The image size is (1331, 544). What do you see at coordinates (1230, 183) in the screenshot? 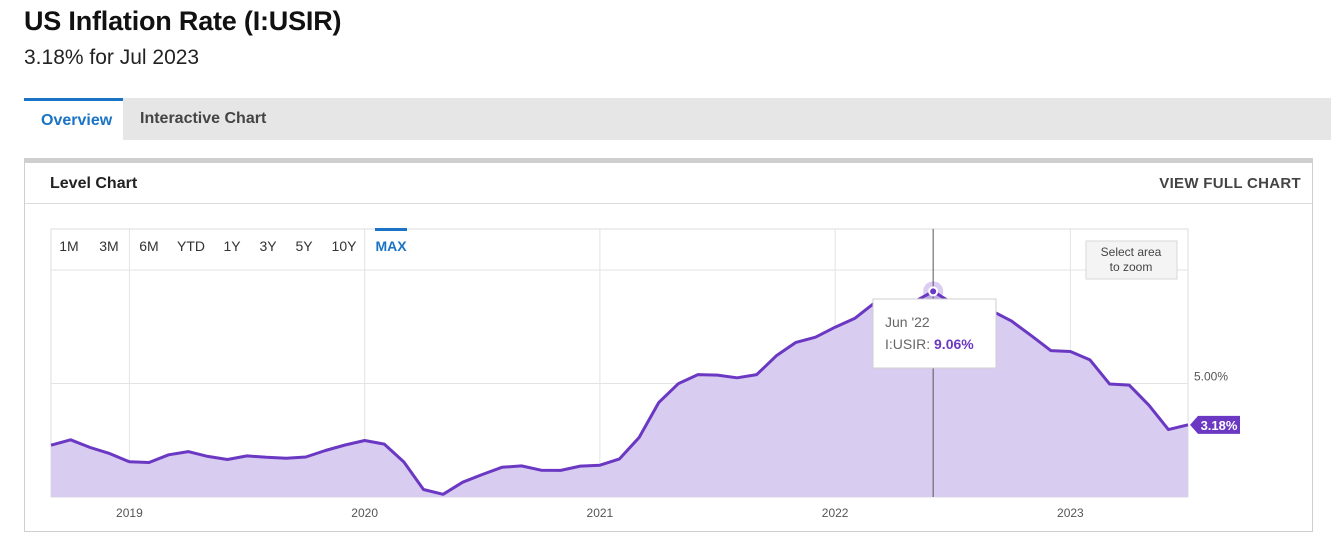
I see `view-full-chart-link: VIEW FULL CHART` at bounding box center [1230, 183].